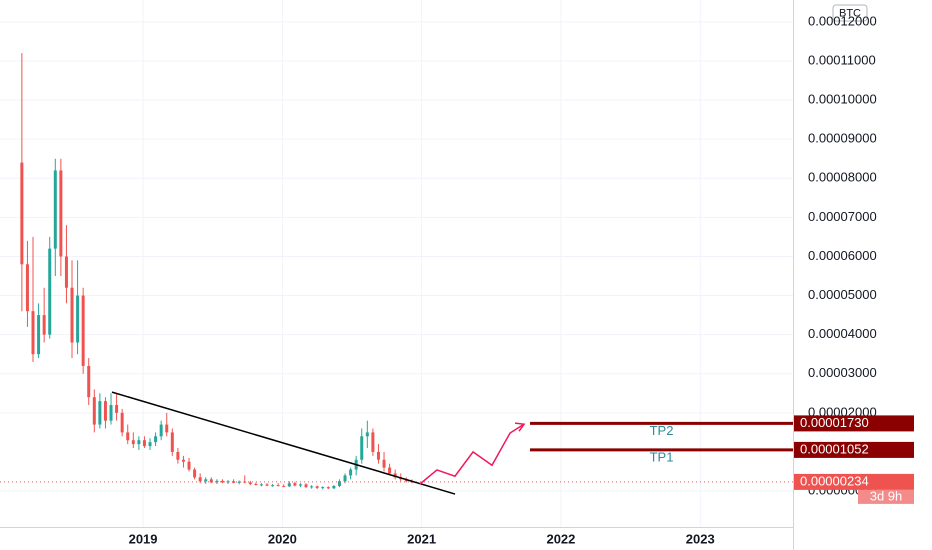 The image size is (932, 550). Describe the element at coordinates (842, 99) in the screenshot. I see `y-tick-label: 0.00010000` at that location.